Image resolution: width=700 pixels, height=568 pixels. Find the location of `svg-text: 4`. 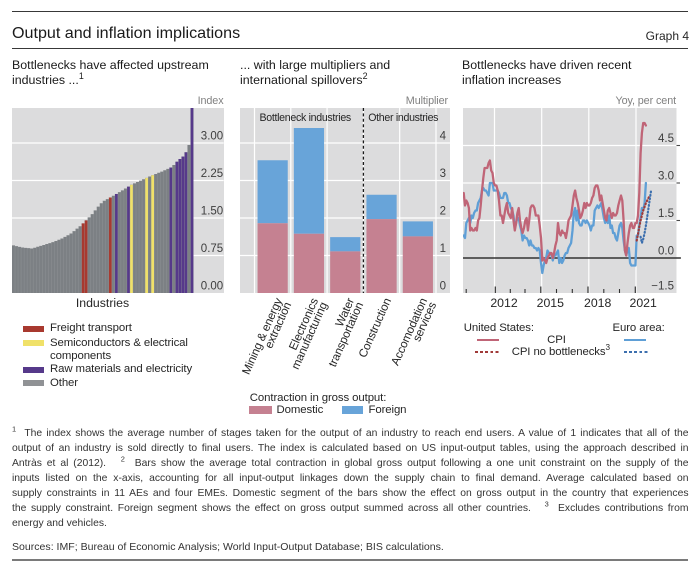

svg-text: 4 is located at coordinates (443, 136).